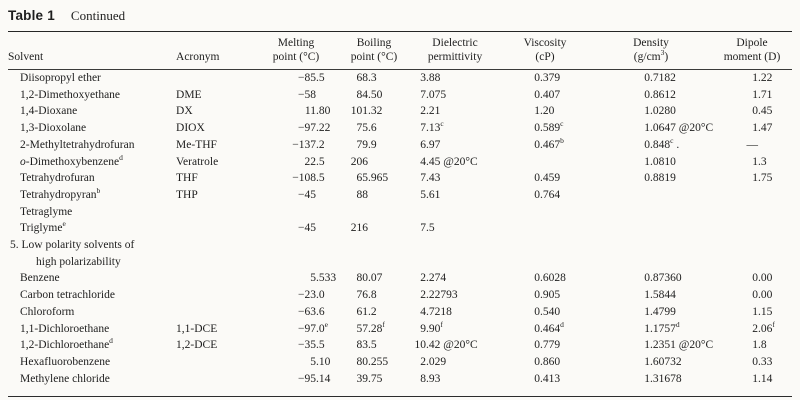  I want to click on cell-acronym: Me-THF, so click(196, 144).